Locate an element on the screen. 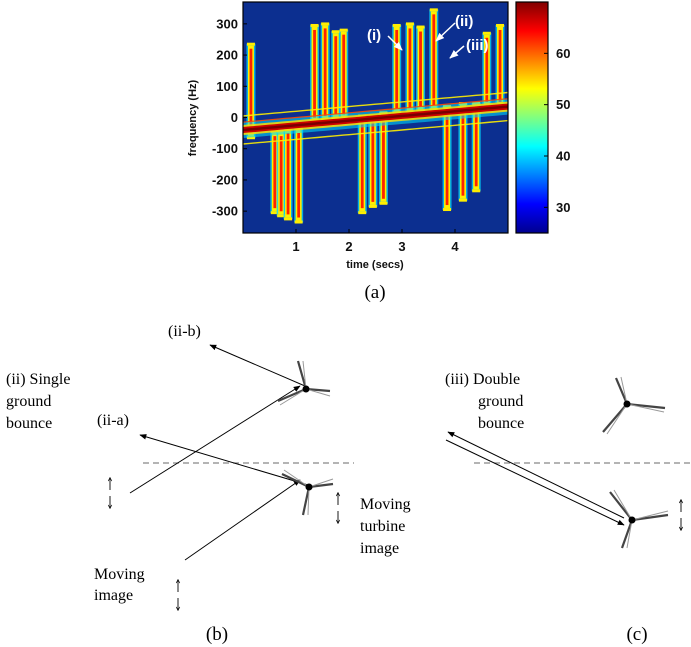 This screenshot has width=691, height=647. label-ii-a: (ii-a) is located at coordinates (113, 420).